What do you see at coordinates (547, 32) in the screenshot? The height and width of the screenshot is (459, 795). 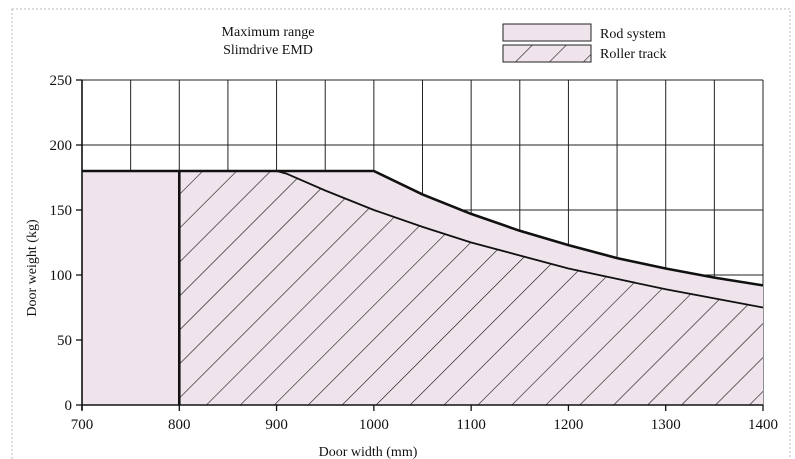 I see `legend-swatch-rod-system` at bounding box center [547, 32].